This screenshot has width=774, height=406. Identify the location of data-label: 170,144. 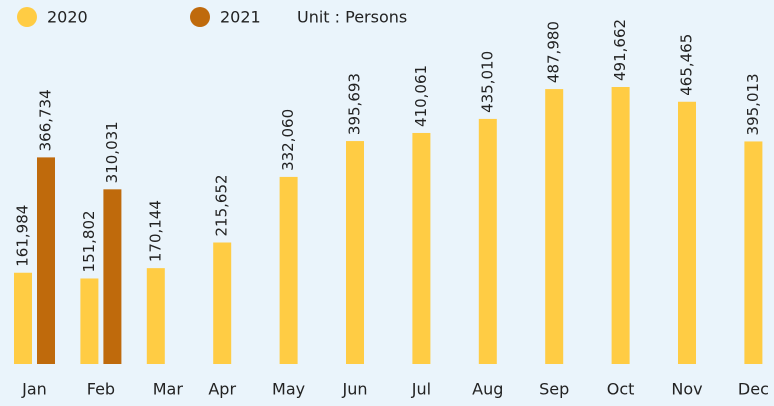
(155, 231).